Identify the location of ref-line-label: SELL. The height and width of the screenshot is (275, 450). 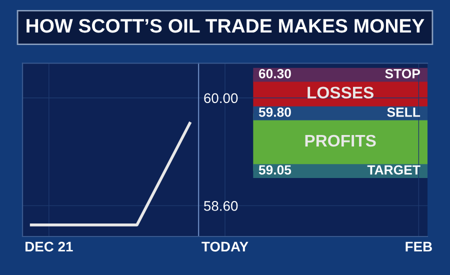
(403, 112).